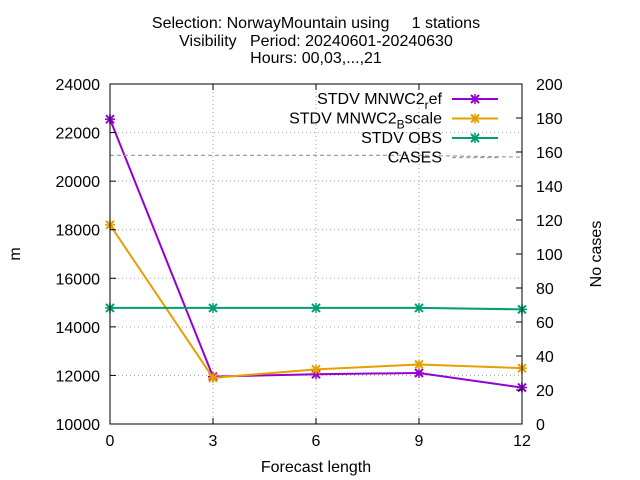 The width and height of the screenshot is (640, 480). What do you see at coordinates (213, 441) in the screenshot?
I see `x-tick-label: 3` at bounding box center [213, 441].